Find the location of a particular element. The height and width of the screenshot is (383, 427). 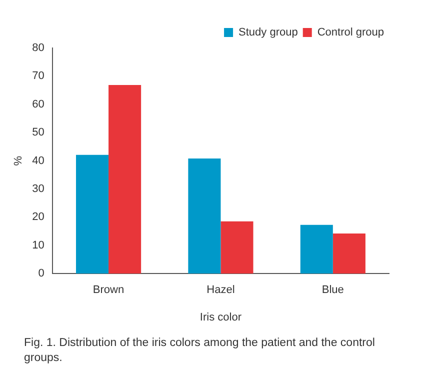

legend-label: Control group is located at coordinates (350, 32).